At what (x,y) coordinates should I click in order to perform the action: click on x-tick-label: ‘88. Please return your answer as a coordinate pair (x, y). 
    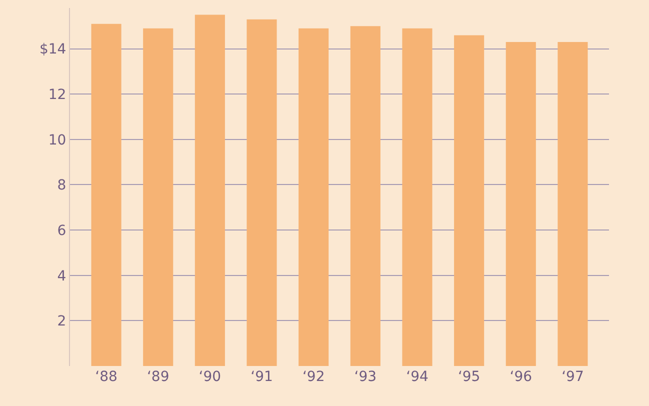
    Looking at the image, I should click on (106, 377).